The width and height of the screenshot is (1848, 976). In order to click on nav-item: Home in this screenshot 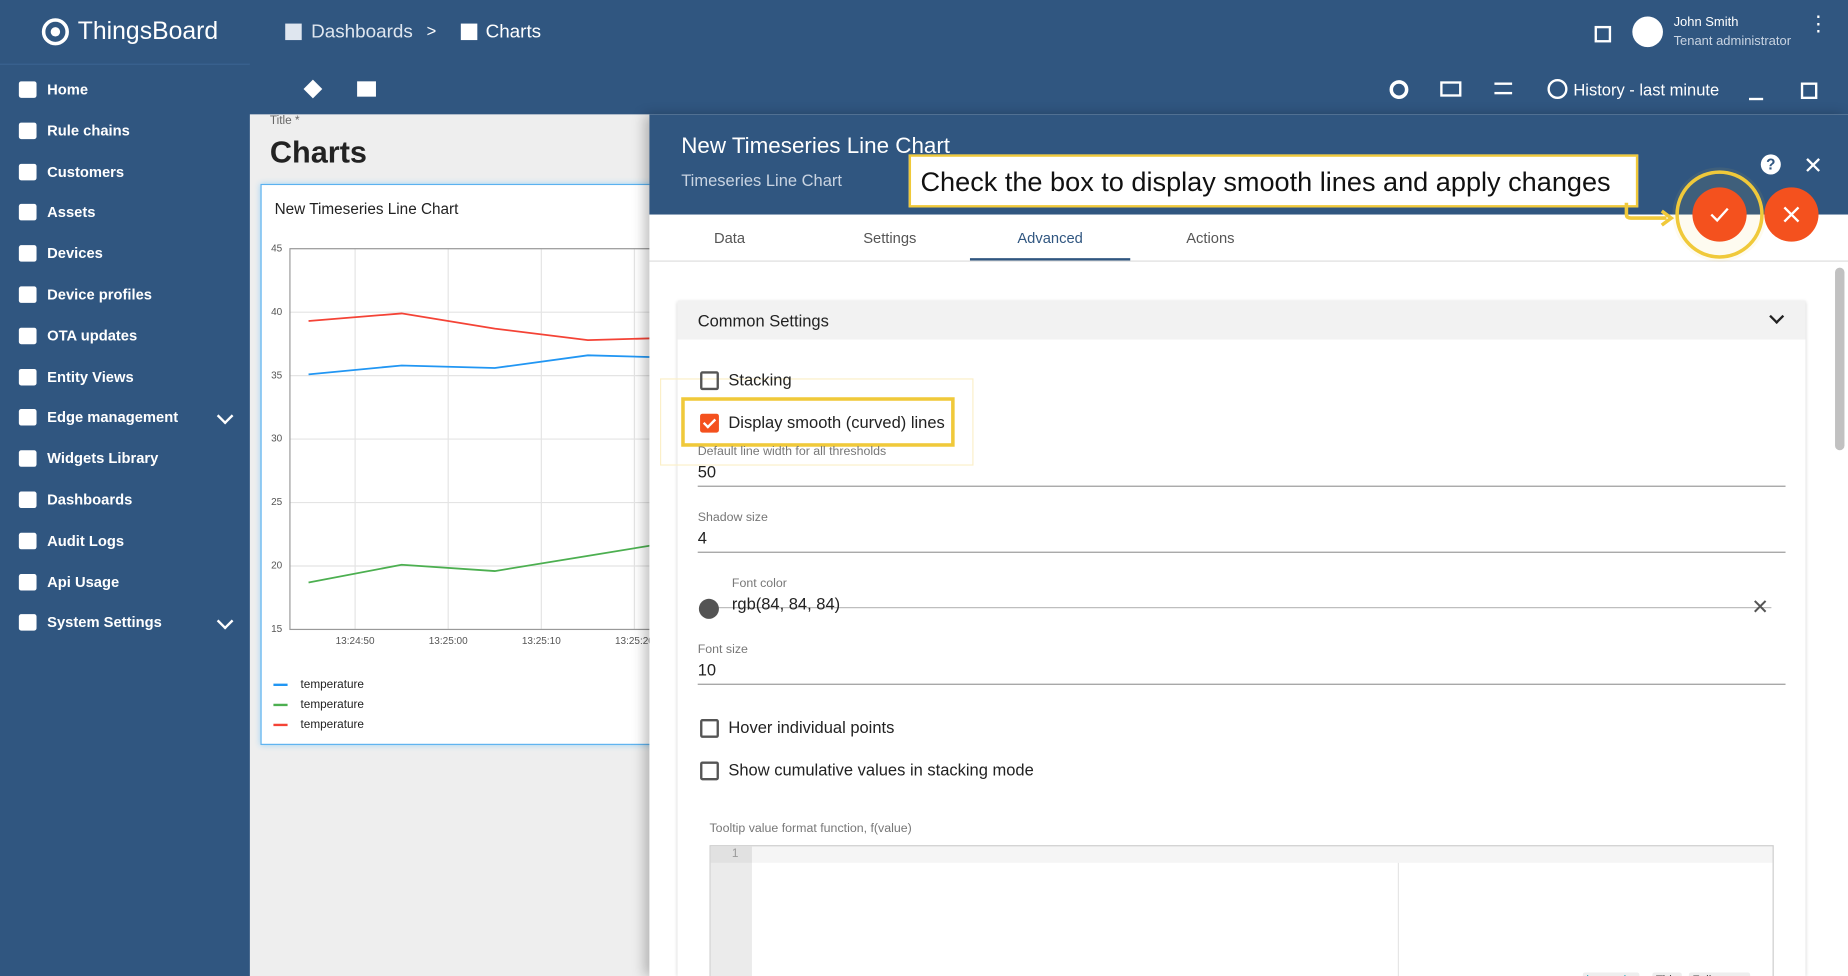, I will do `click(125, 90)`.